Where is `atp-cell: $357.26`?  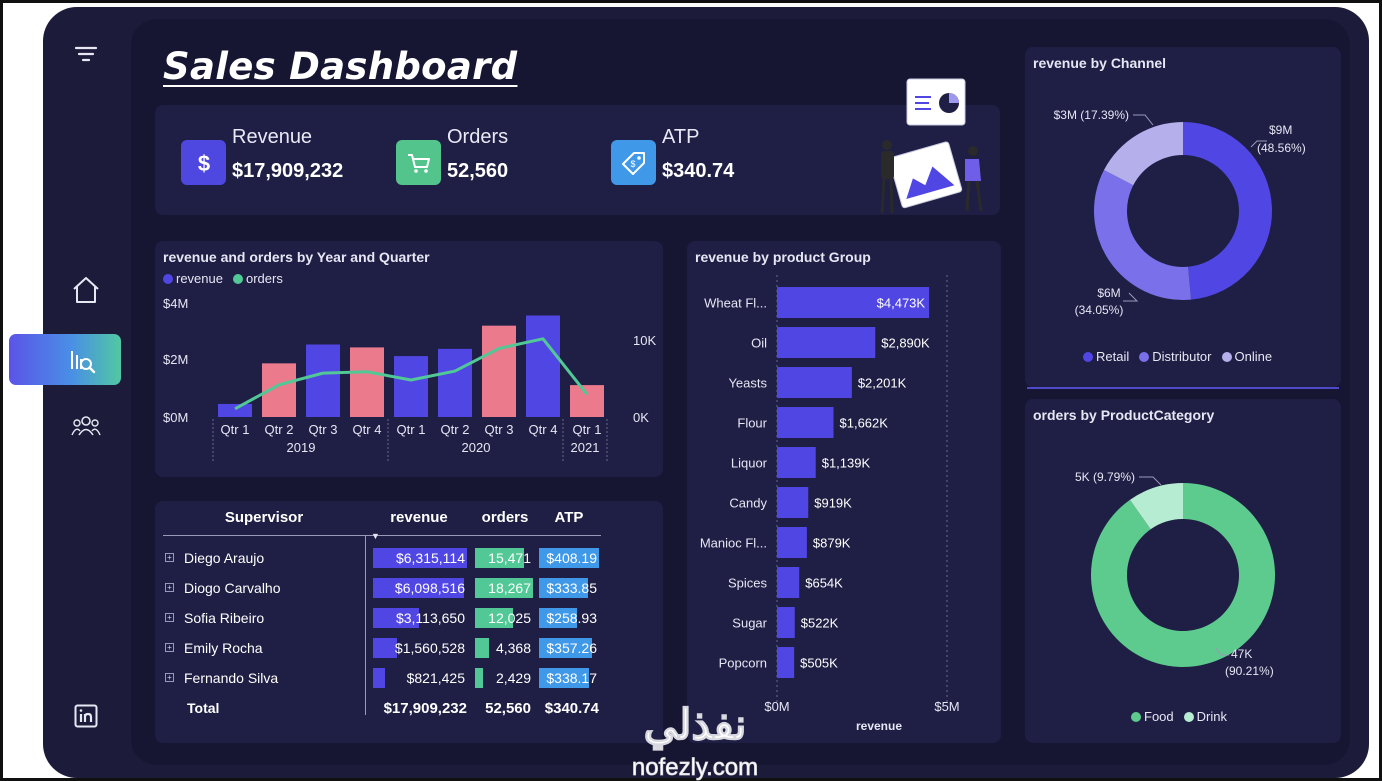 atp-cell: $357.26 is located at coordinates (569, 648).